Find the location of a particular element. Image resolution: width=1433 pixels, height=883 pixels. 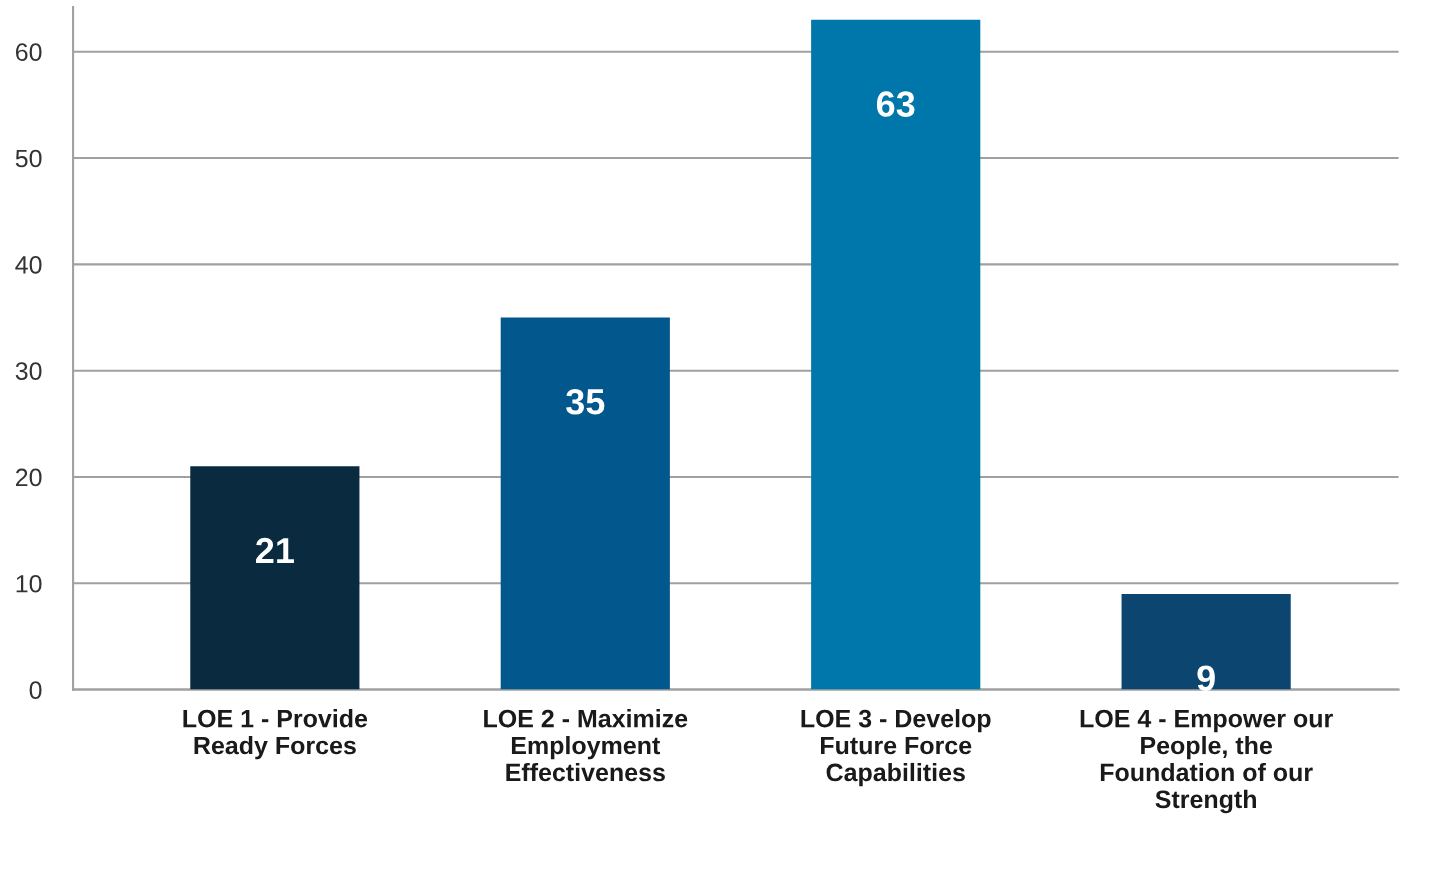

data-label: 63 is located at coordinates (895, 104).